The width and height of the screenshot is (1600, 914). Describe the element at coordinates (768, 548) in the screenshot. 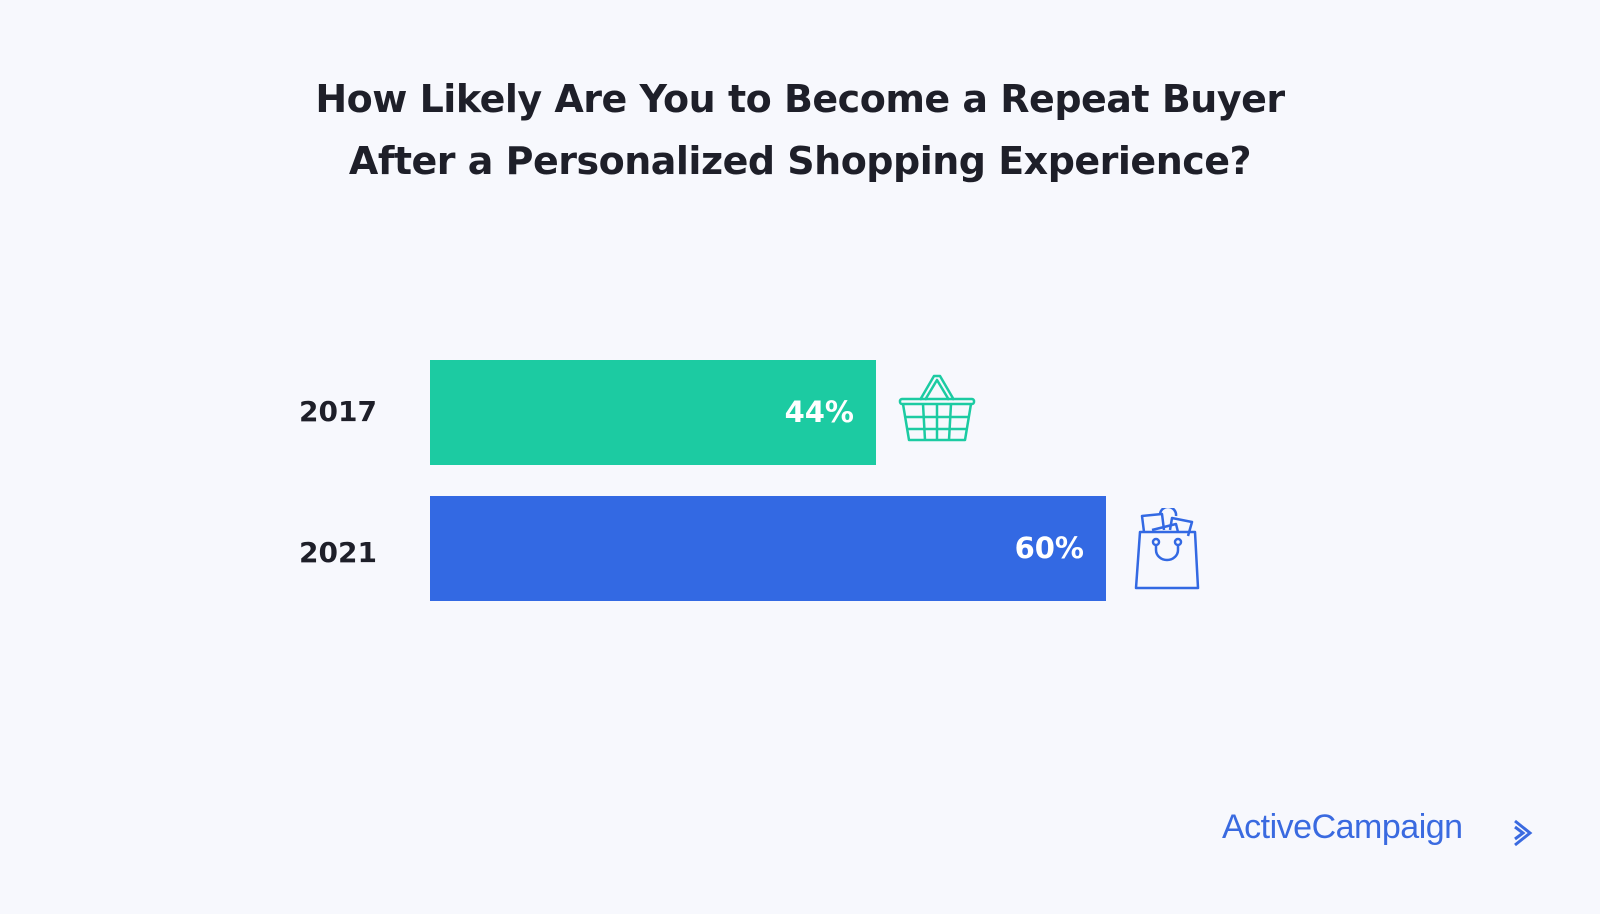

I see `bar-2021: 60%` at that location.